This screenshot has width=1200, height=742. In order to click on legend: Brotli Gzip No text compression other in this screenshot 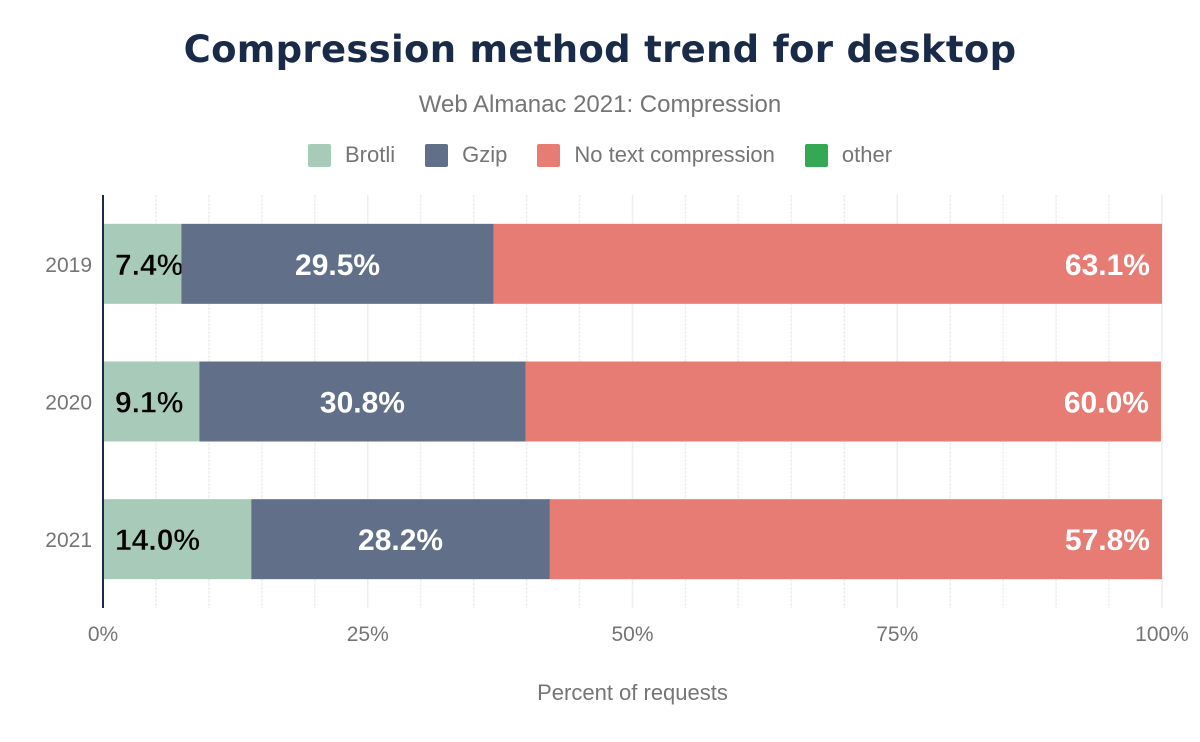, I will do `click(600, 155)`.